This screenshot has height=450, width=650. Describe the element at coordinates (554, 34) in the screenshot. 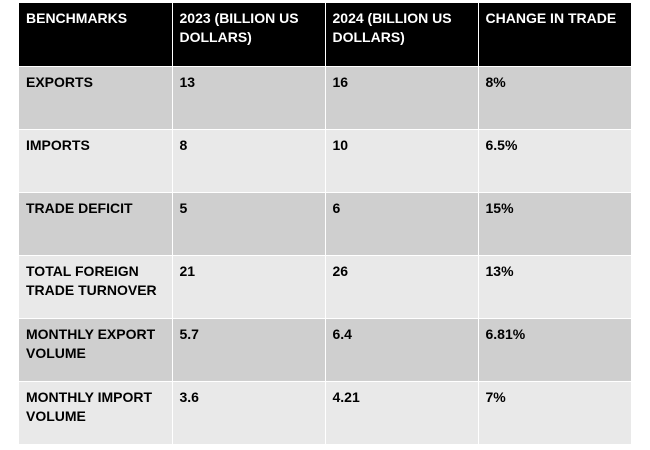

I see `header-change-in-trade: CHANGE IN TRADE` at that location.